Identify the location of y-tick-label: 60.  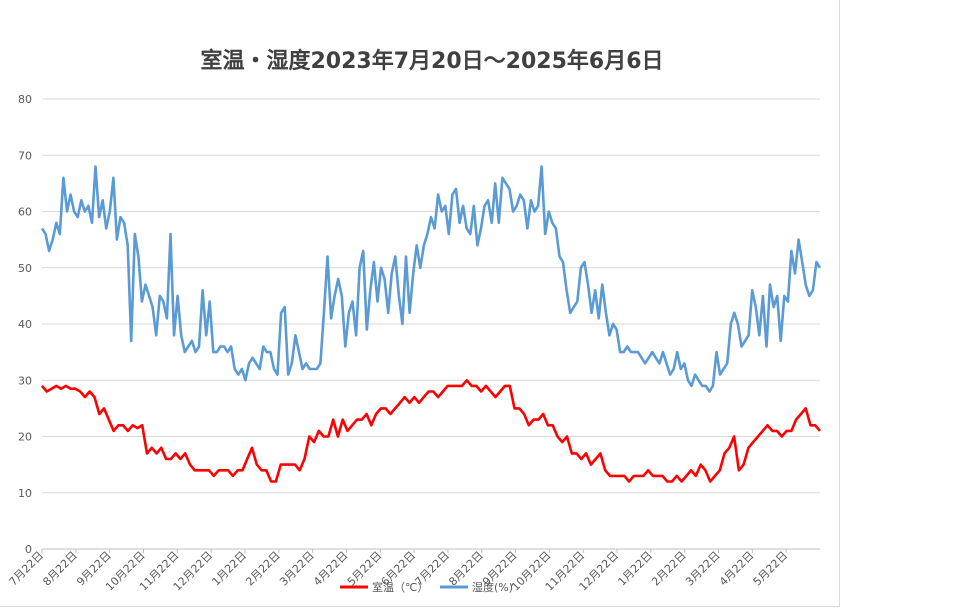
(25, 212).